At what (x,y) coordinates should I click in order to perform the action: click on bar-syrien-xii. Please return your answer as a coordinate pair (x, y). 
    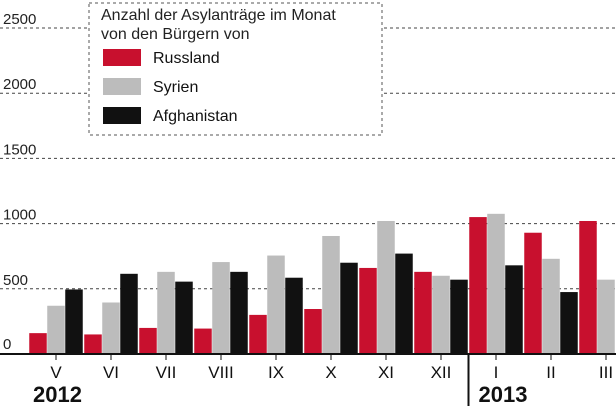
    Looking at the image, I should click on (441, 314).